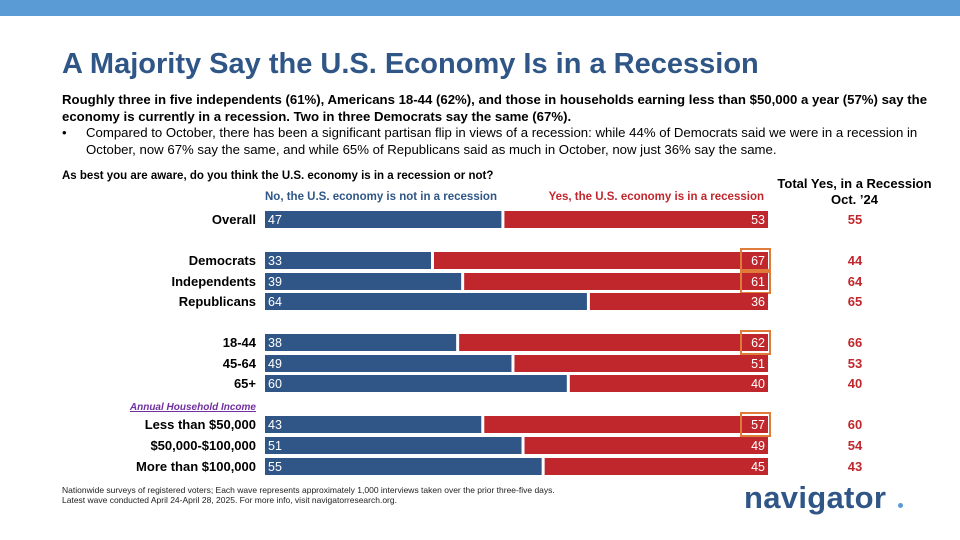 Image resolution: width=960 pixels, height=540 pixels. I want to click on bar-no-label: 49, so click(275, 364).